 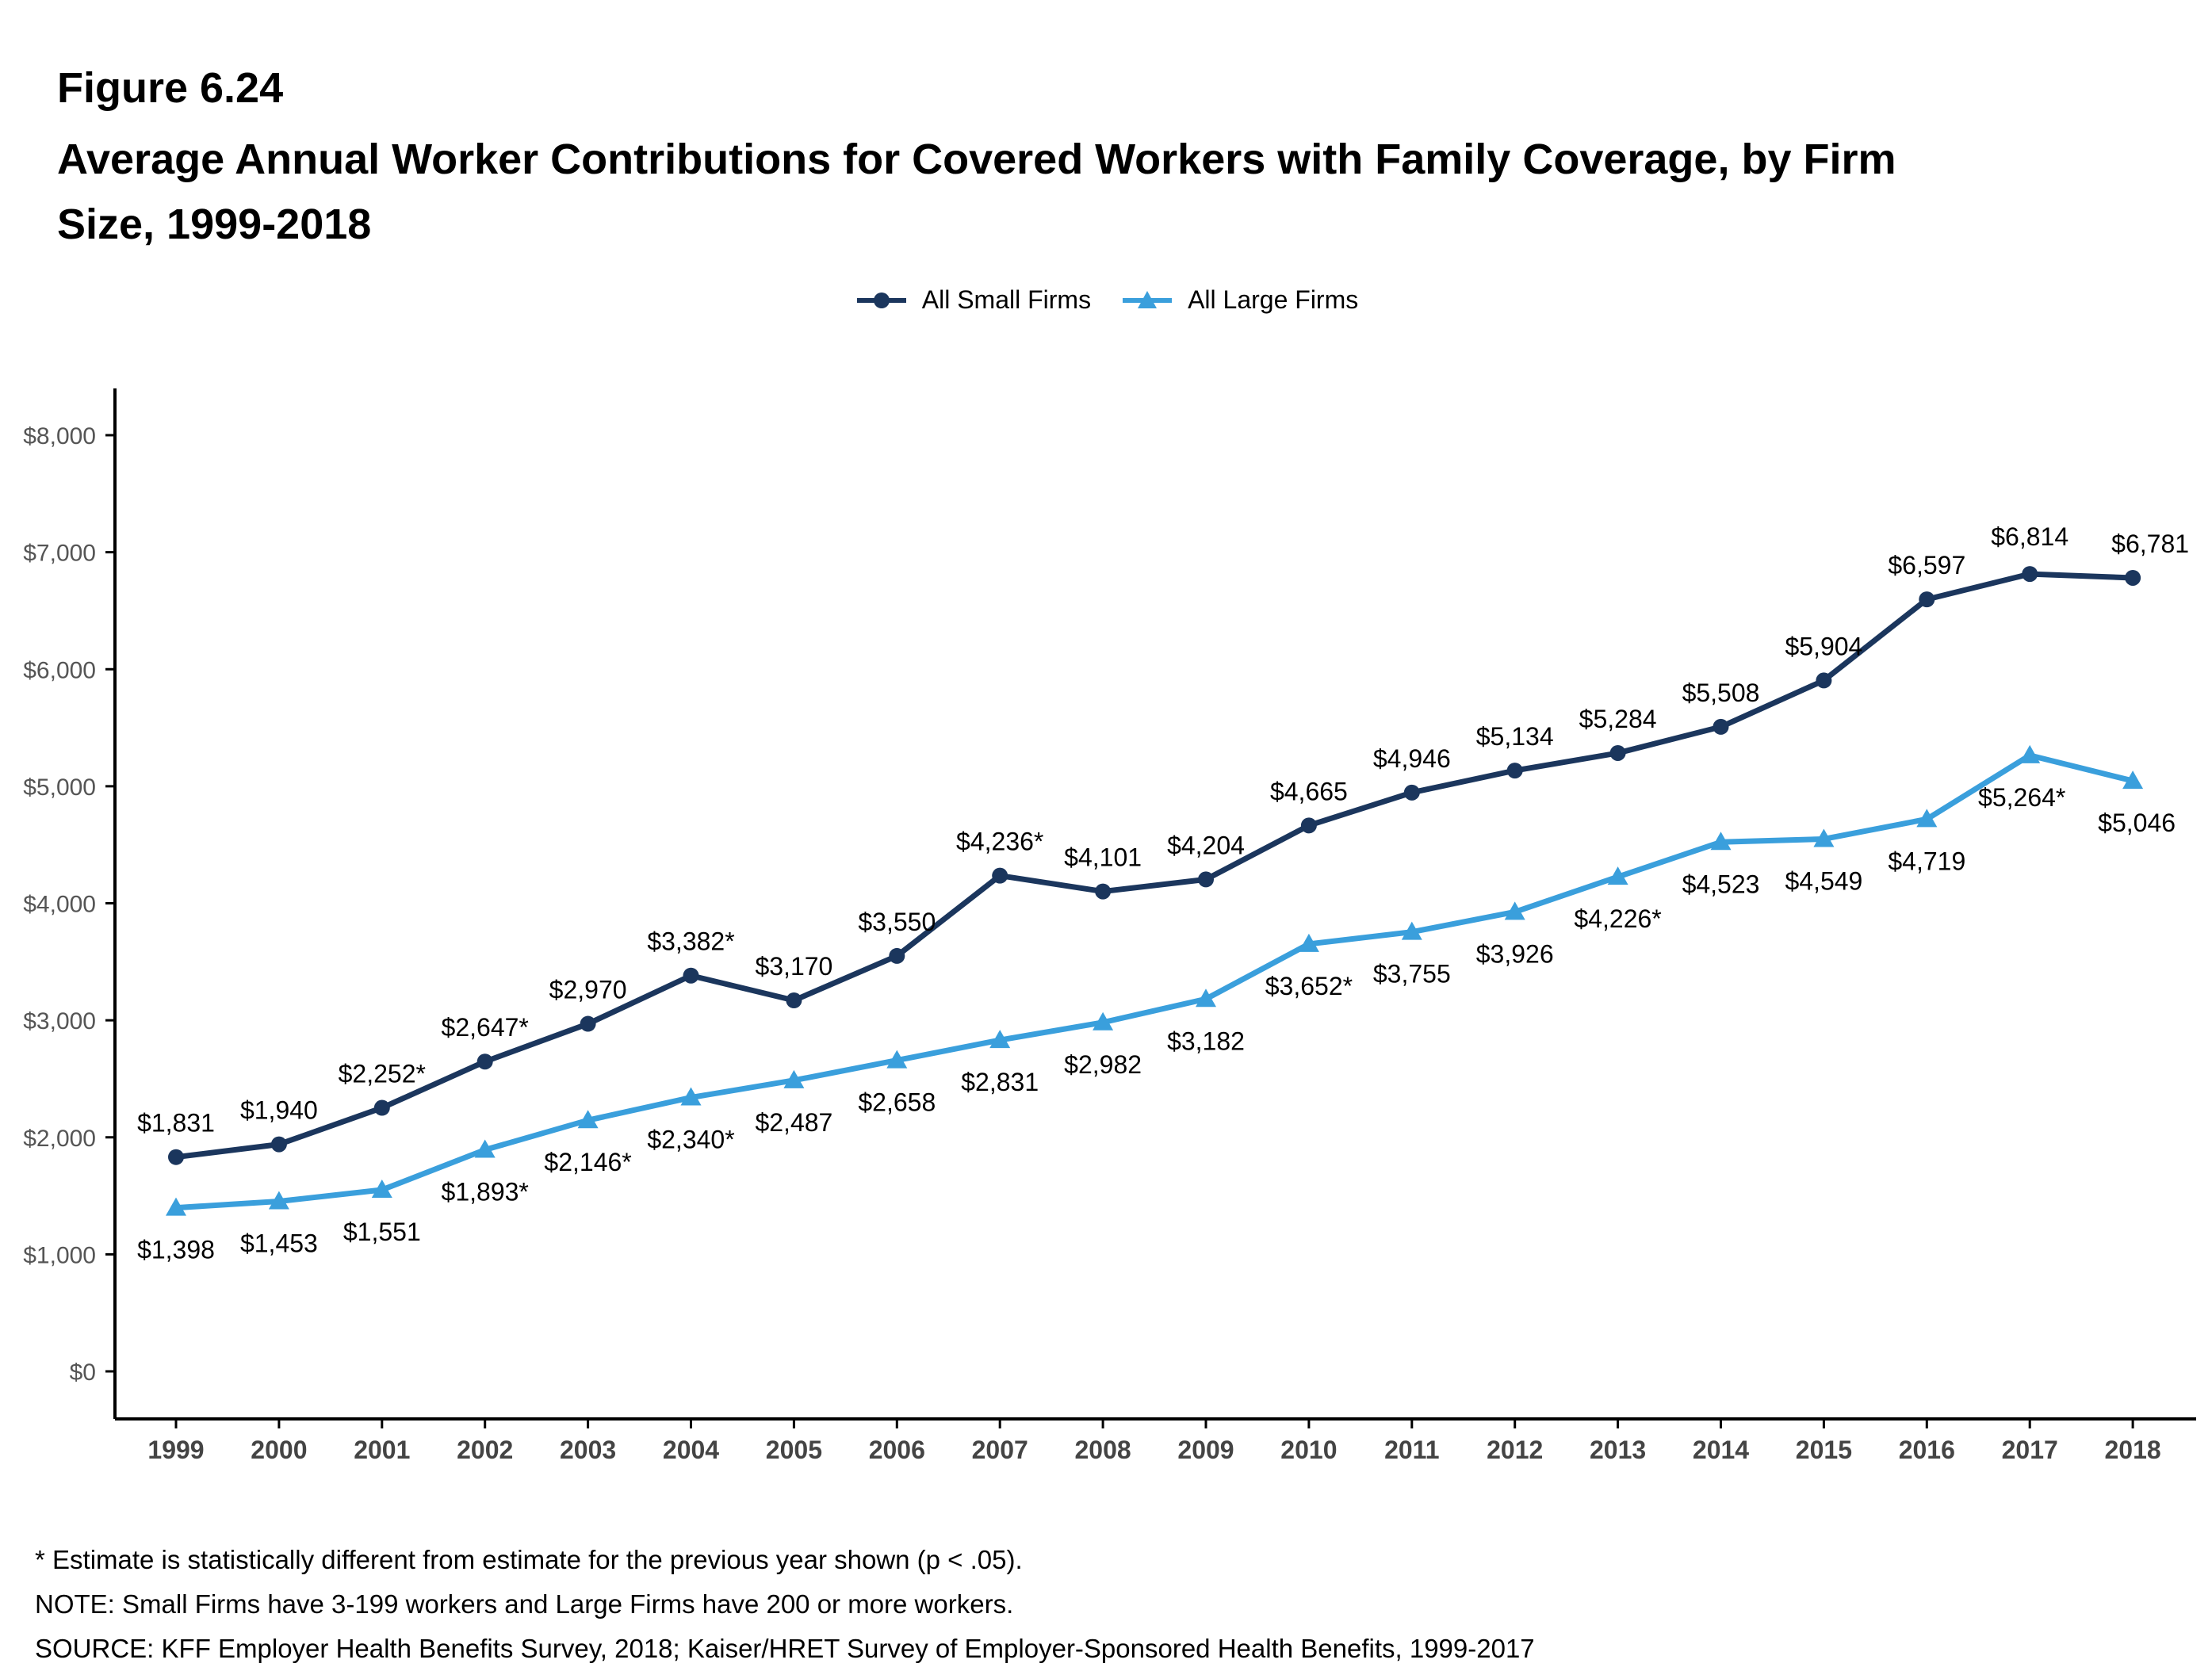 What do you see at coordinates (793, 1123) in the screenshot?
I see `data-label-large-firms: $2,487` at bounding box center [793, 1123].